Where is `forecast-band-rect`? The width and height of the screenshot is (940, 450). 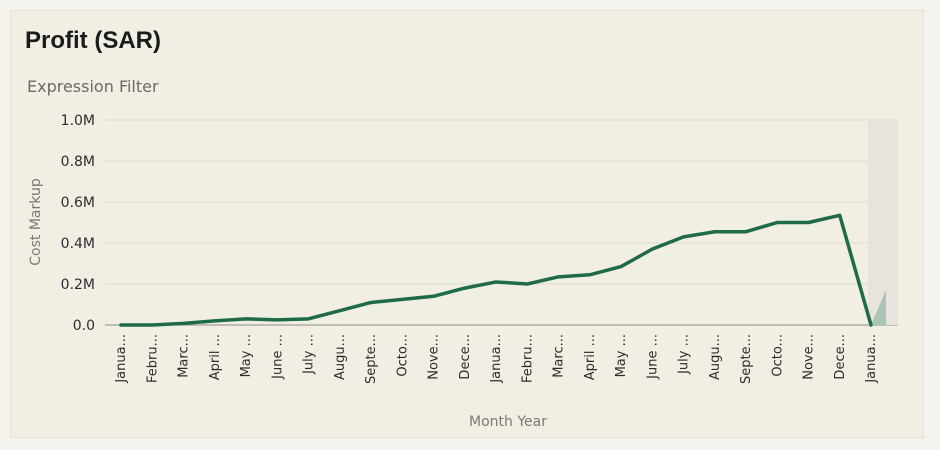 forecast-band-rect is located at coordinates (883, 222).